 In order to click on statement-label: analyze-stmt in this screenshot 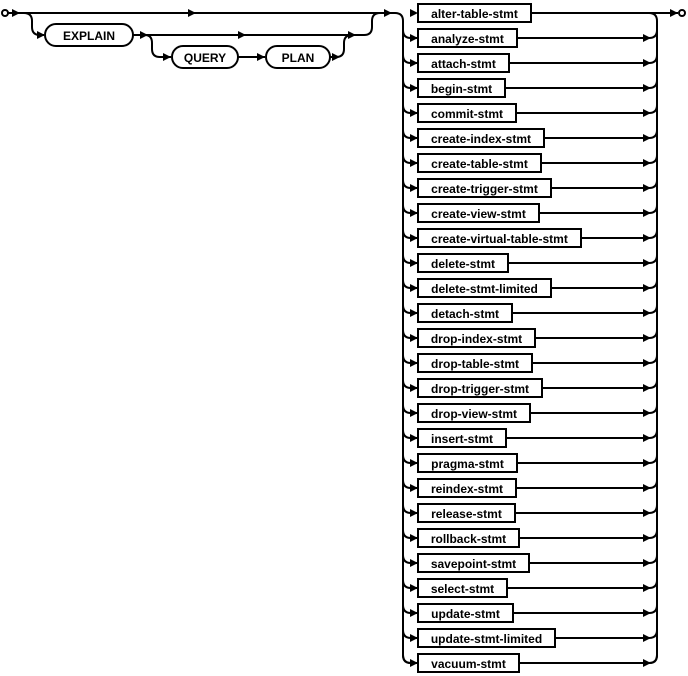, I will do `click(467, 39)`.